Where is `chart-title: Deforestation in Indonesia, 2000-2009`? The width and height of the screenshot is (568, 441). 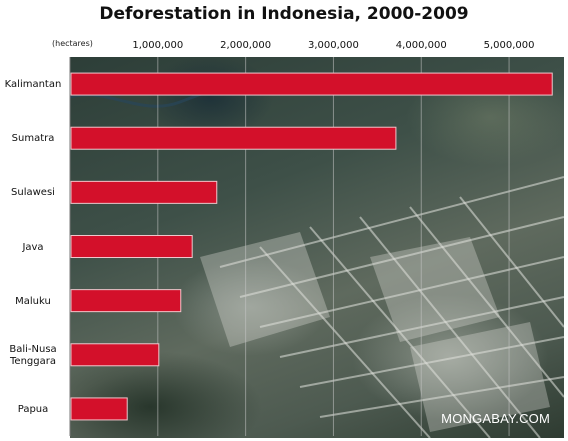
chart-title: Deforestation in Indonesia, 2000-2009 is located at coordinates (284, 14).